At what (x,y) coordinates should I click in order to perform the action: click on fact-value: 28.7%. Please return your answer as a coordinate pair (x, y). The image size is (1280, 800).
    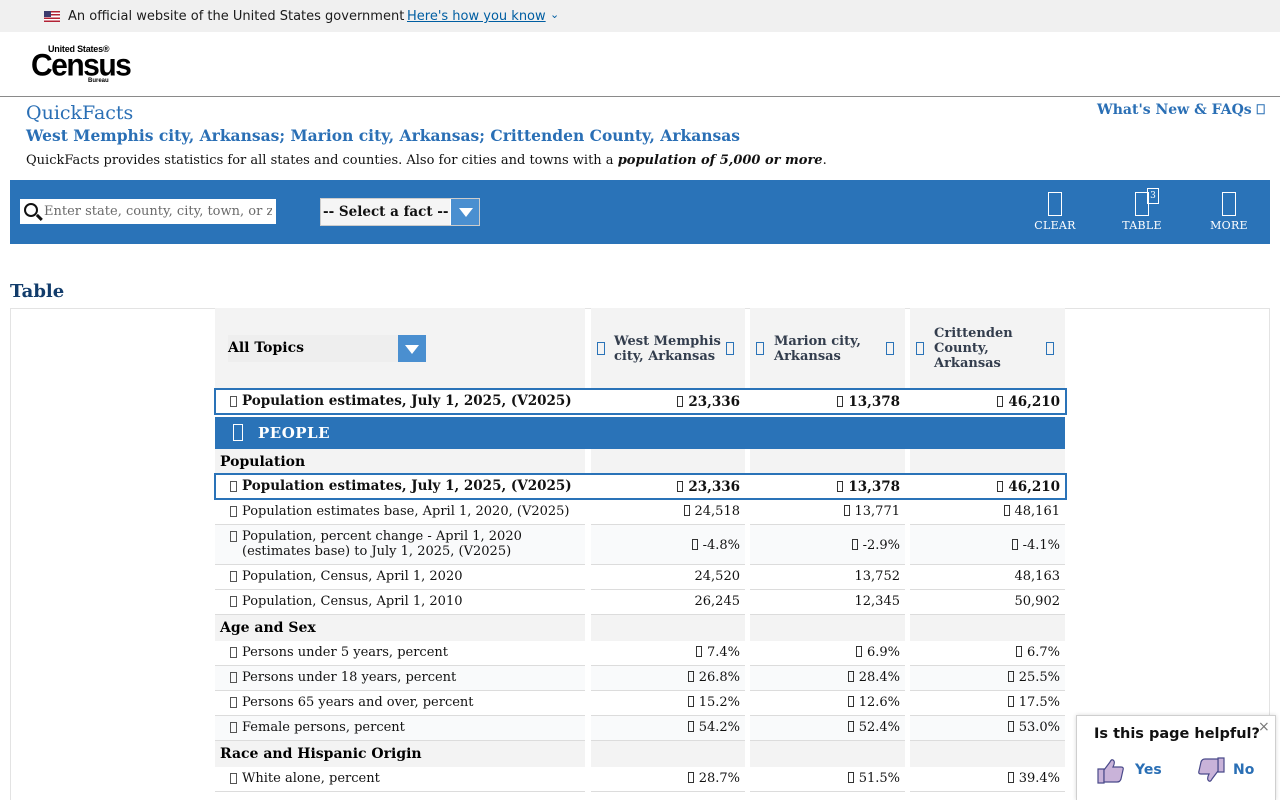
    Looking at the image, I should click on (713, 778).